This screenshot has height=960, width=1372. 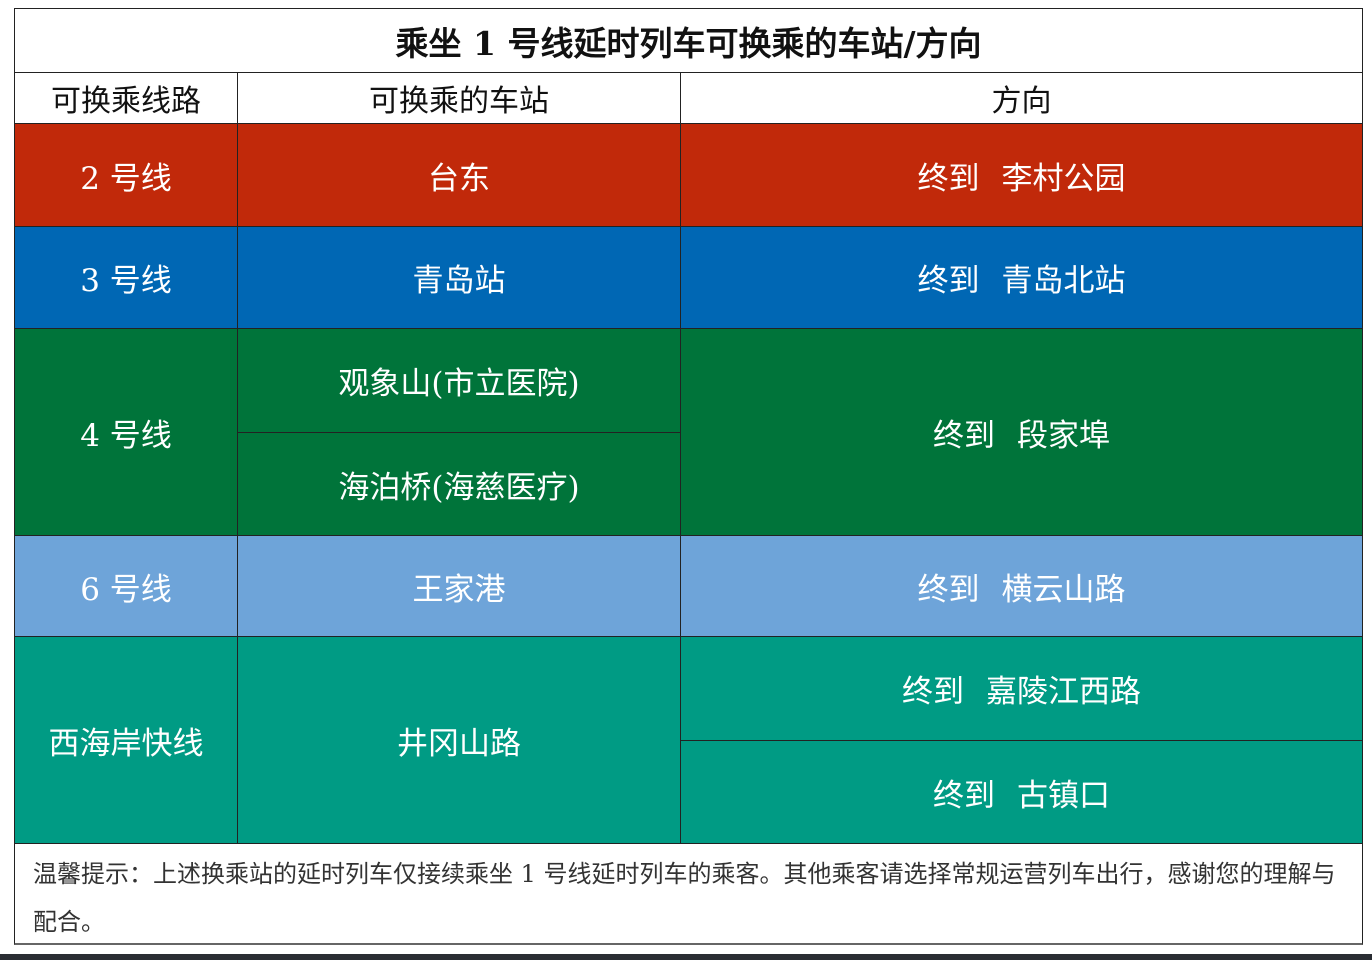 What do you see at coordinates (459, 380) in the screenshot?
I see `station-cell: 观象山(市立医院)` at bounding box center [459, 380].